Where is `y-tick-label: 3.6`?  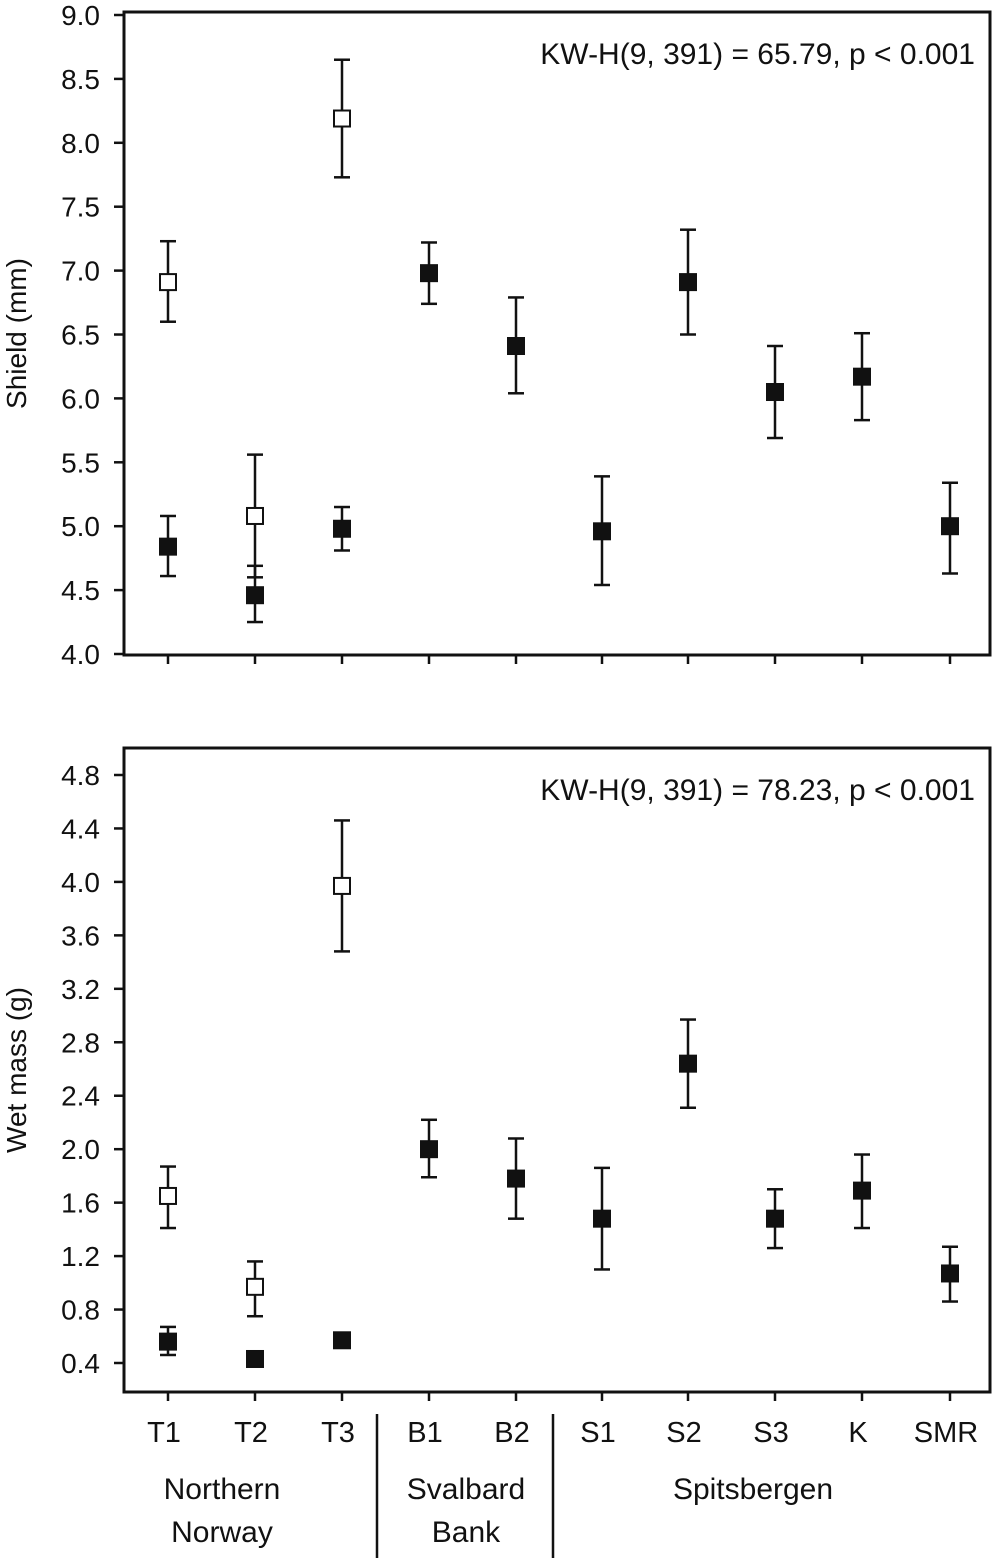
y-tick-label: 3.6 is located at coordinates (80, 935).